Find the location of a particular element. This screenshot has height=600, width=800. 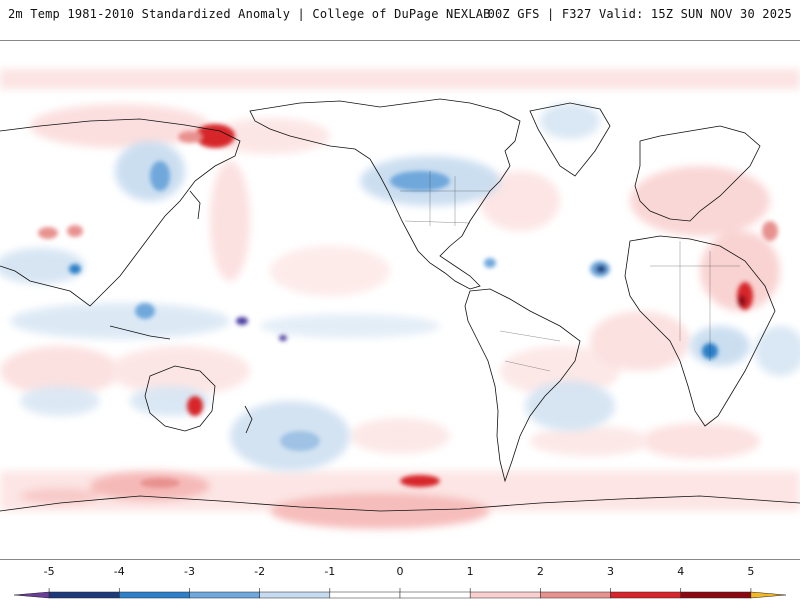

color-scale-bar is located at coordinates (400, 593).